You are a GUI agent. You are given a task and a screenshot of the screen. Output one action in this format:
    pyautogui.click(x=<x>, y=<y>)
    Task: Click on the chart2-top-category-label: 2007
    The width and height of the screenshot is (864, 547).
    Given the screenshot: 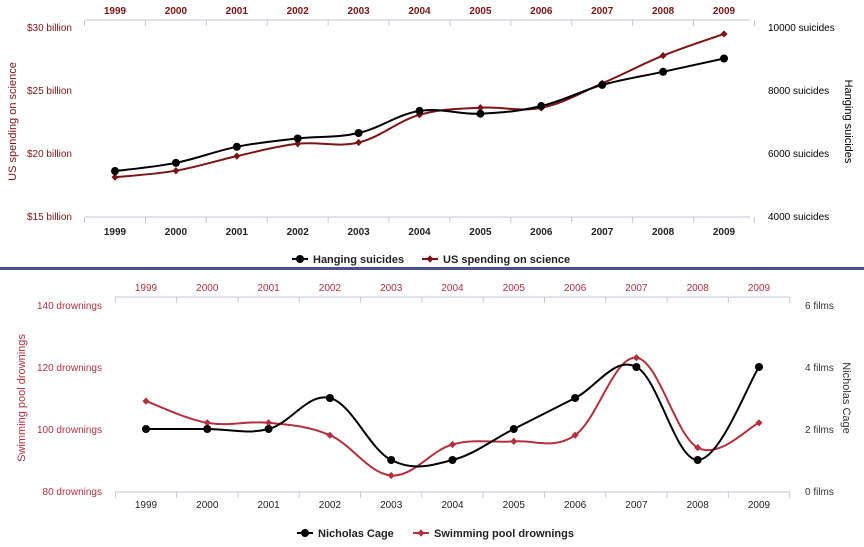 What is the action you would take?
    pyautogui.click(x=636, y=288)
    